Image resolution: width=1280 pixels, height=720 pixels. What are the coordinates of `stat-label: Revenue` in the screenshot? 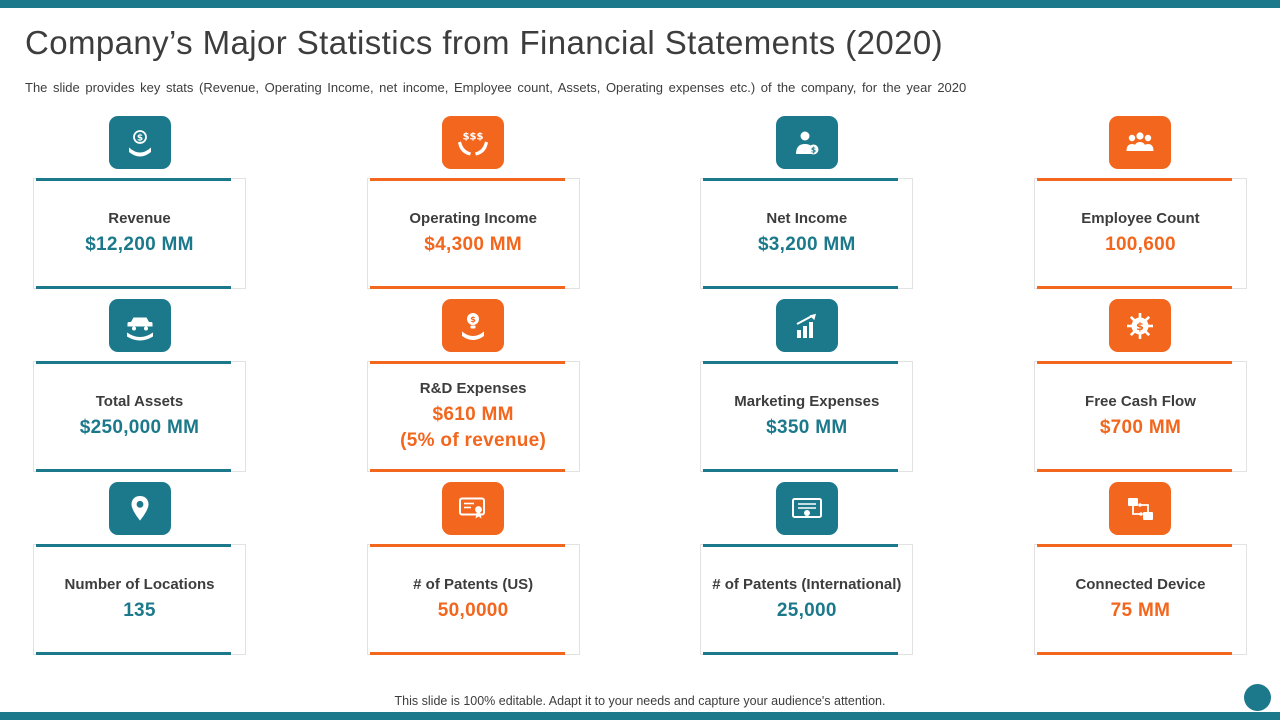 It's located at (139, 218).